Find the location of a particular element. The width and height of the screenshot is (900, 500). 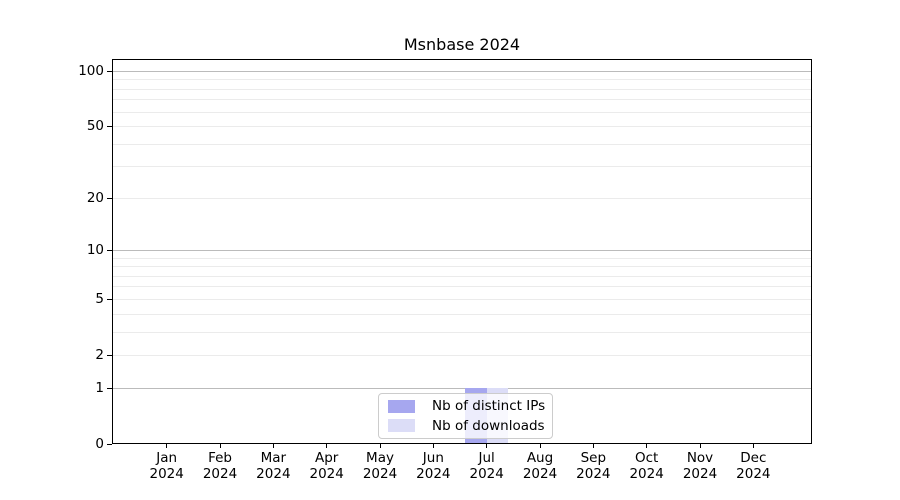

x-tick-label: Dec 2024 is located at coordinates (753, 466).